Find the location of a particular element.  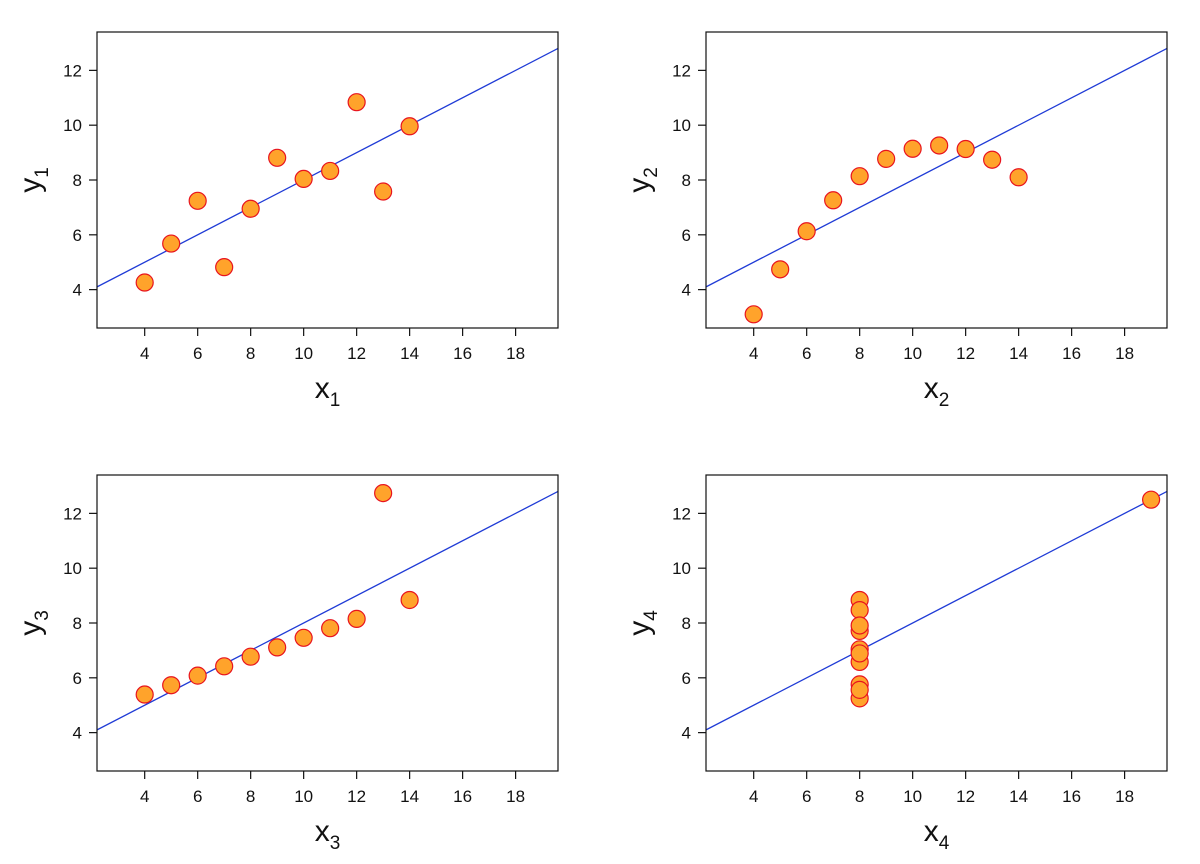

y-axis-label: y4 is located at coordinates (642, 623).